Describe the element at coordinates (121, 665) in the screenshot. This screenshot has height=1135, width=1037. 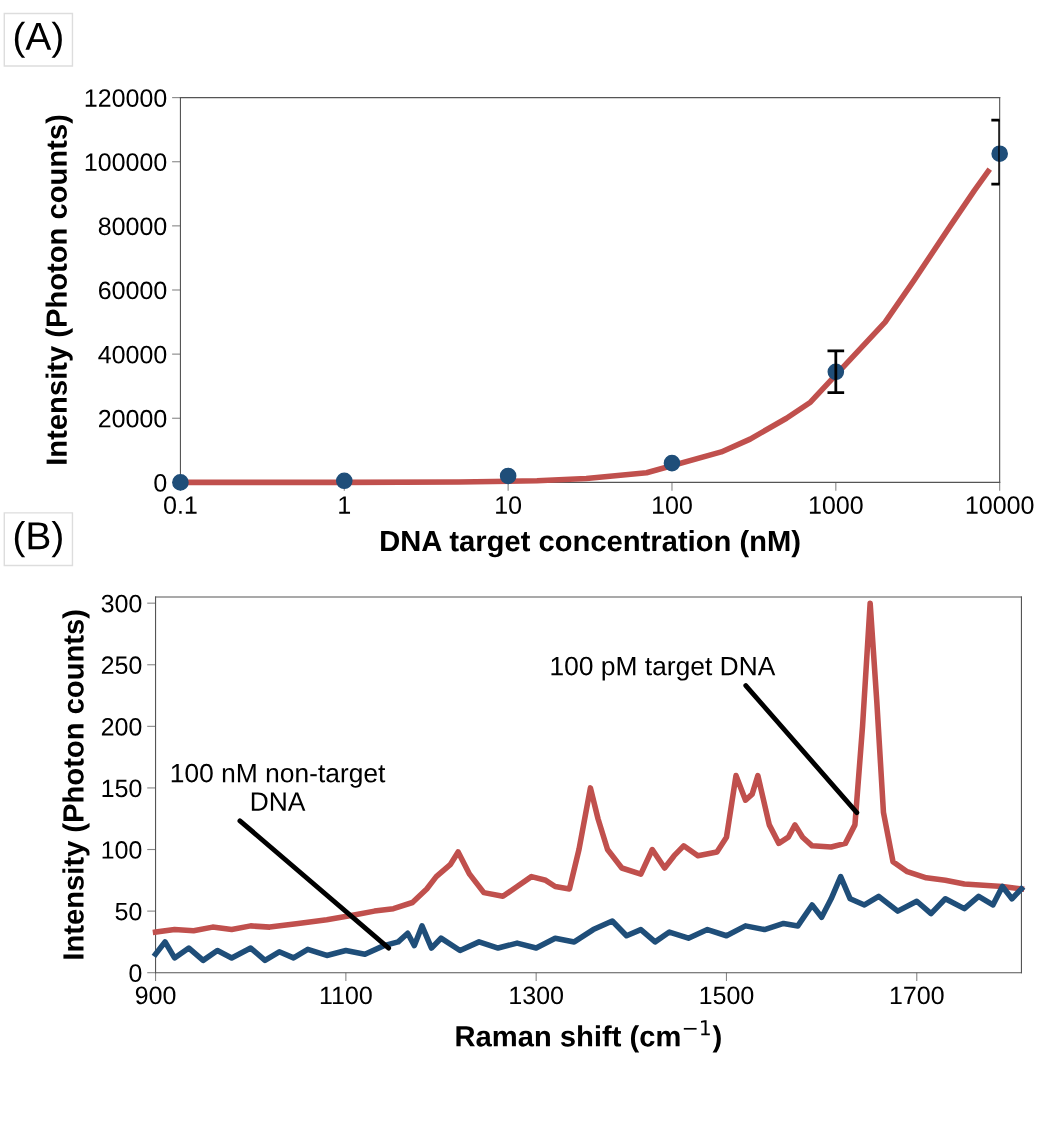
I see `y-tick-label: 250` at that location.